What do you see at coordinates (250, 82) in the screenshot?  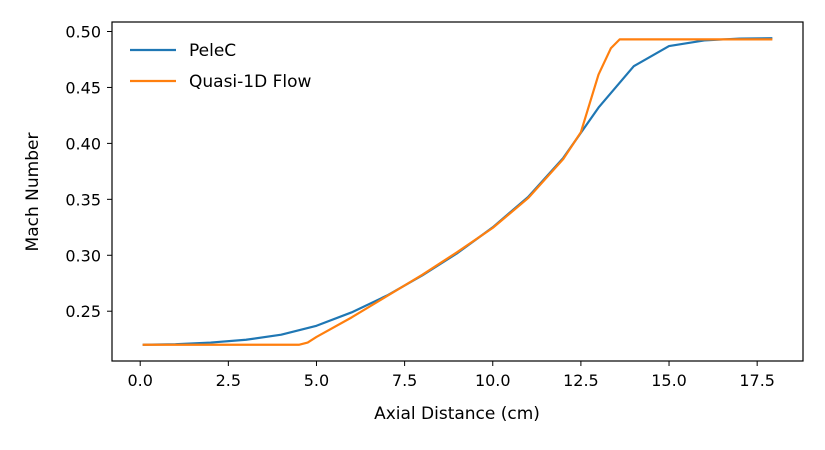 I see `legend-label-quasi-1d-flow: Quasi-1D Flow` at bounding box center [250, 82].